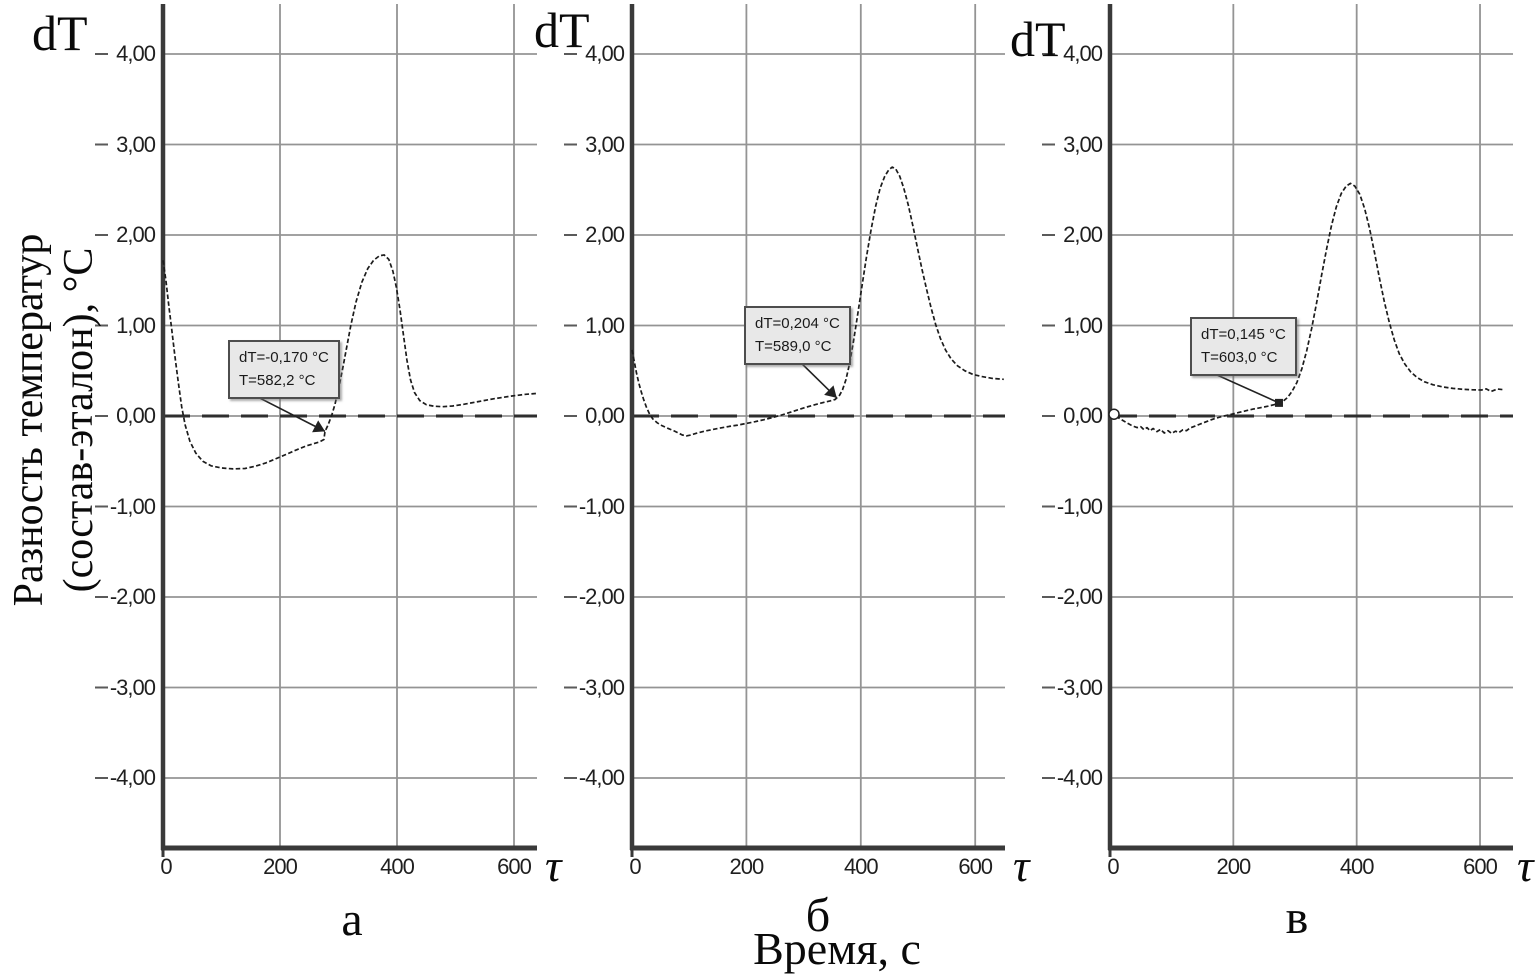  What do you see at coordinates (818, 915) in the screenshot?
I see `caption-panel-b: б` at bounding box center [818, 915].